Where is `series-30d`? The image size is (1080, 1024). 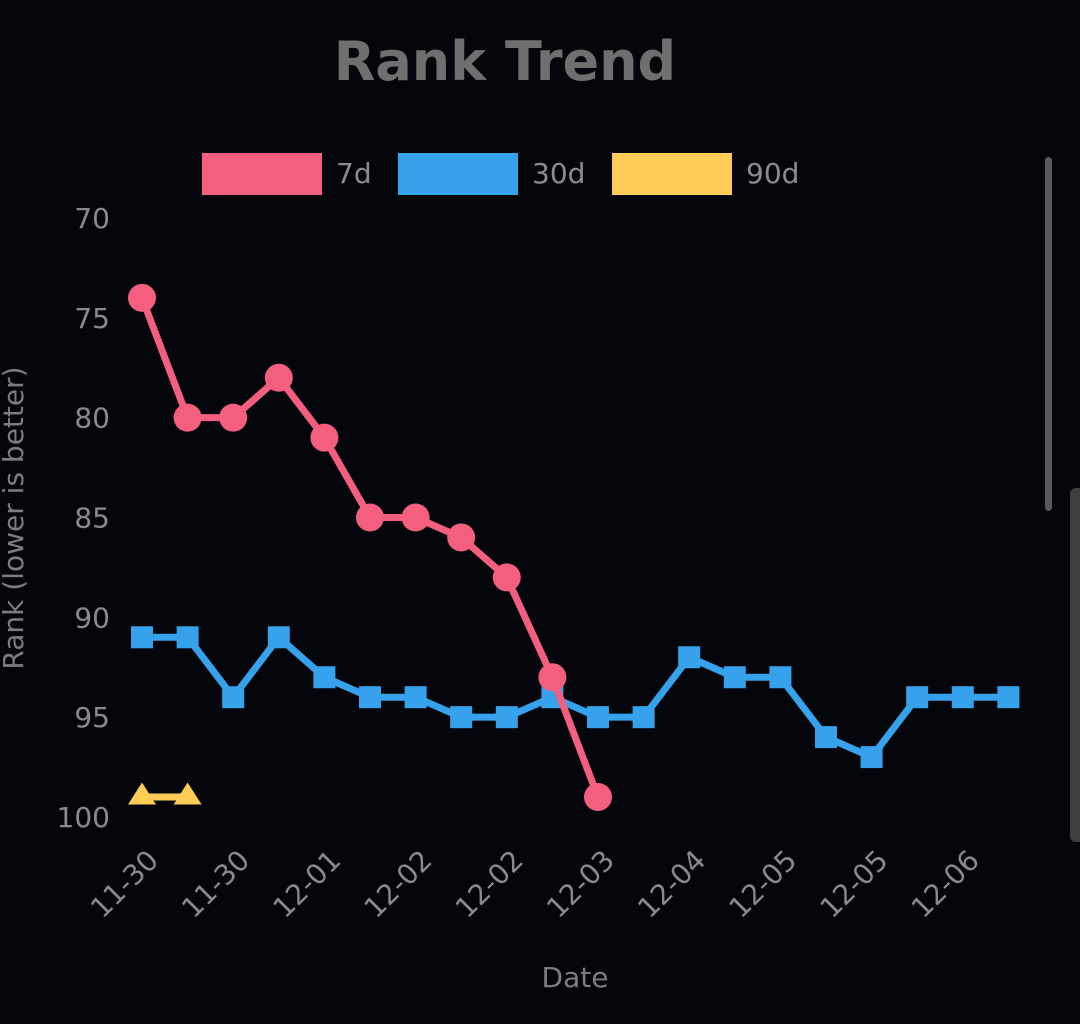
series-30d is located at coordinates (575, 697).